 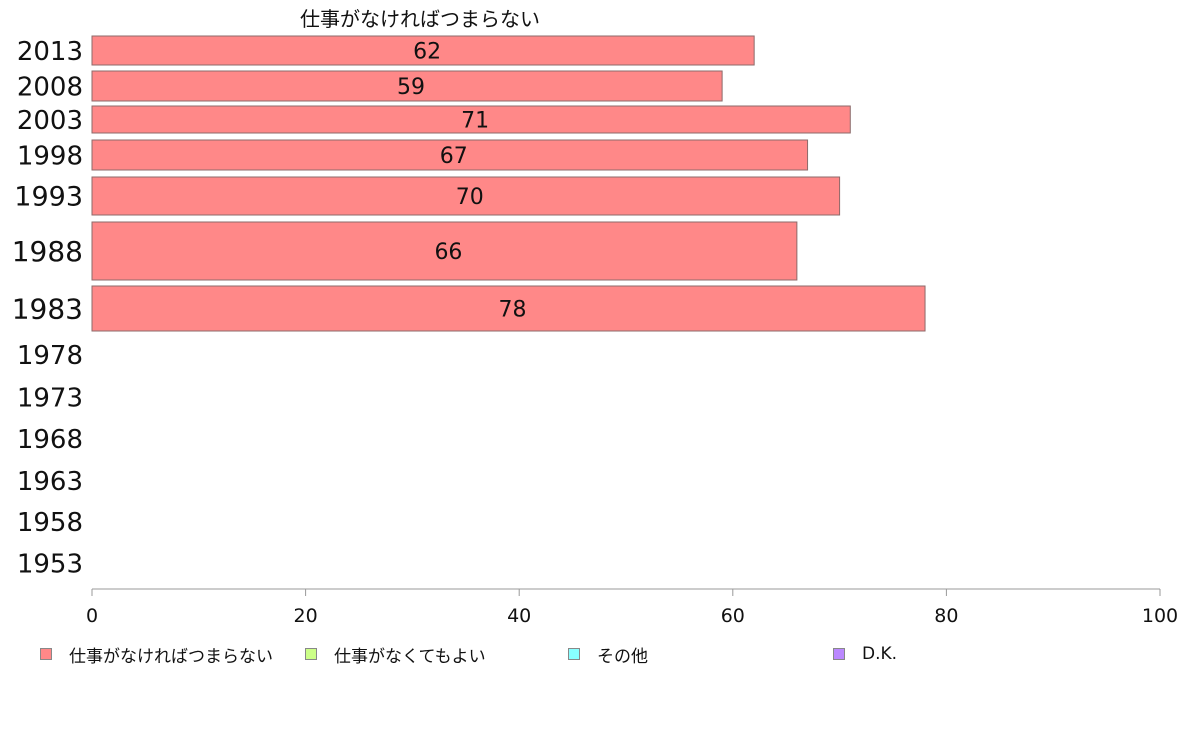 I want to click on legend-item: D.K., so click(x=865, y=654).